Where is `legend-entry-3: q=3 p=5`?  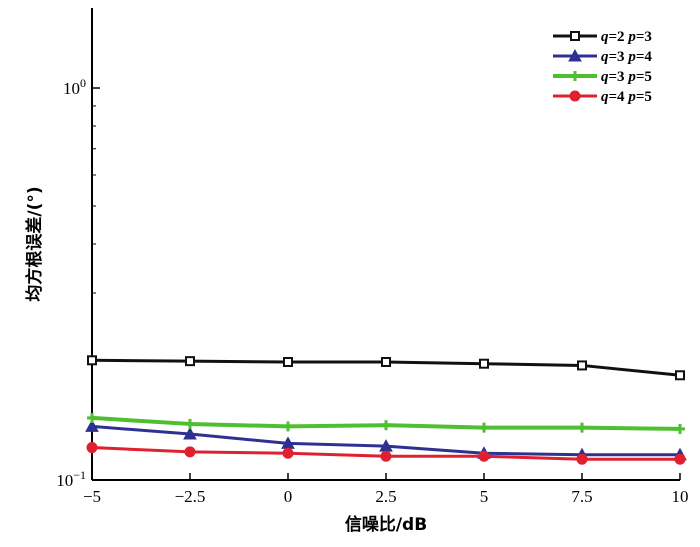 legend-entry-3: q=3 p=5 is located at coordinates (602, 77).